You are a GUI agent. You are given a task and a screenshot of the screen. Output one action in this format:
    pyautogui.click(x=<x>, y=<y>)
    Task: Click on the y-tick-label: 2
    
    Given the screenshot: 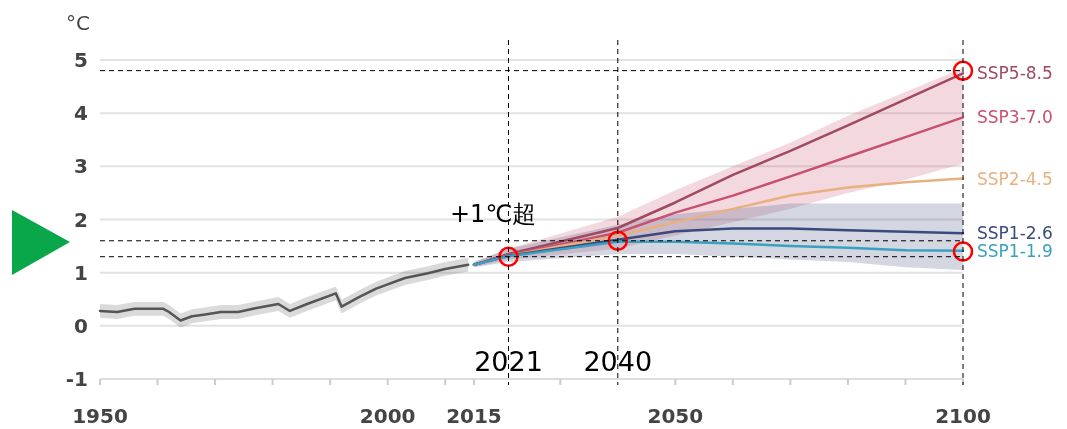 What is the action you would take?
    pyautogui.click(x=81, y=219)
    